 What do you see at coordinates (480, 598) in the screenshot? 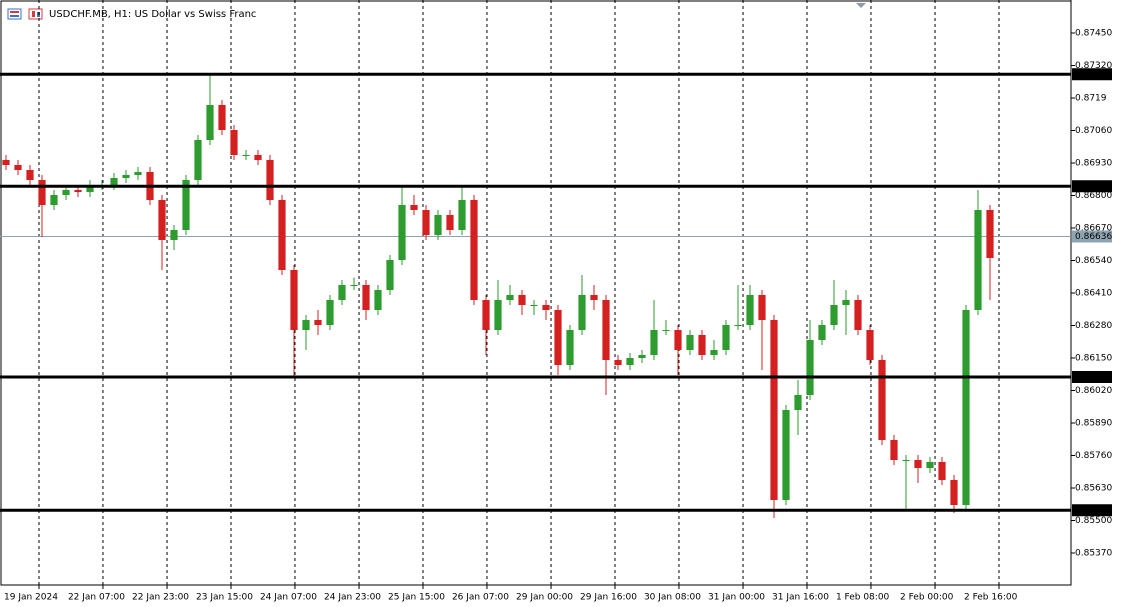
I see `x-tick-label: 26 Jan 07:00` at bounding box center [480, 598].